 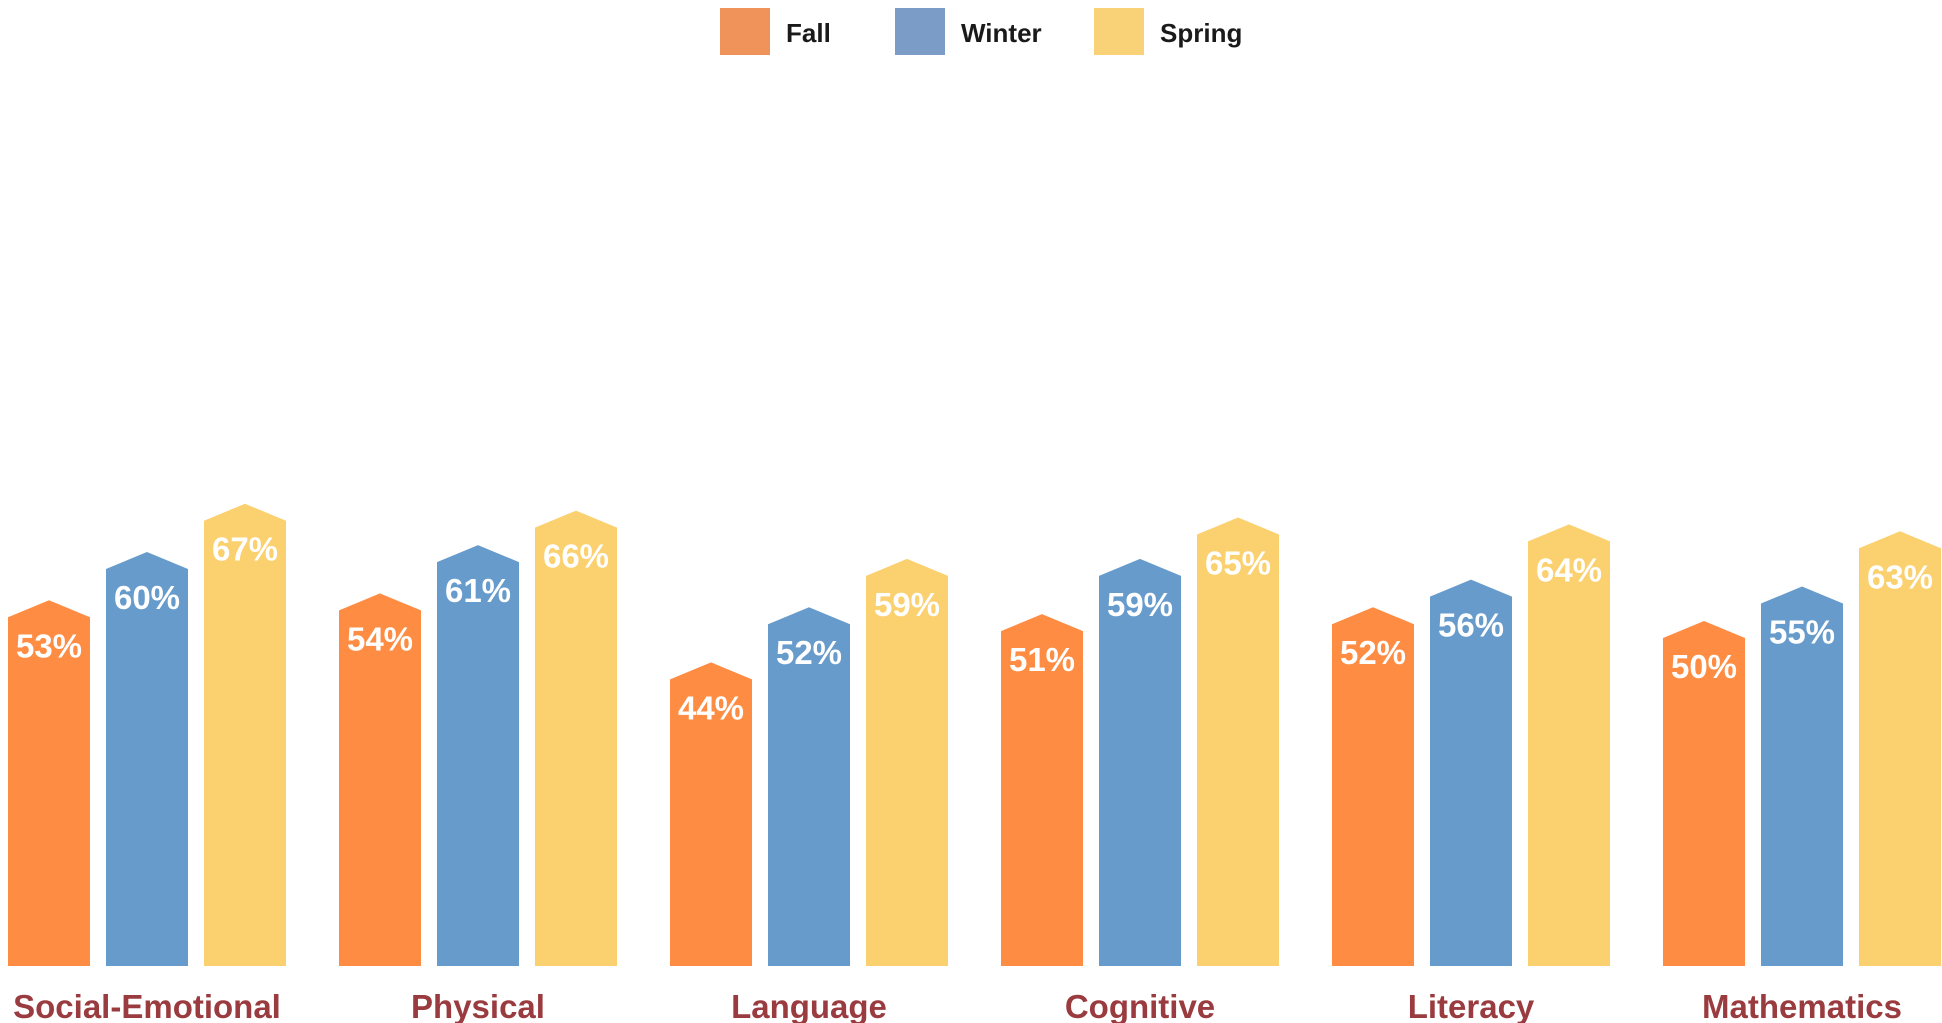 What do you see at coordinates (1704, 666) in the screenshot?
I see `data-label-fall-mathematics: 50%` at bounding box center [1704, 666].